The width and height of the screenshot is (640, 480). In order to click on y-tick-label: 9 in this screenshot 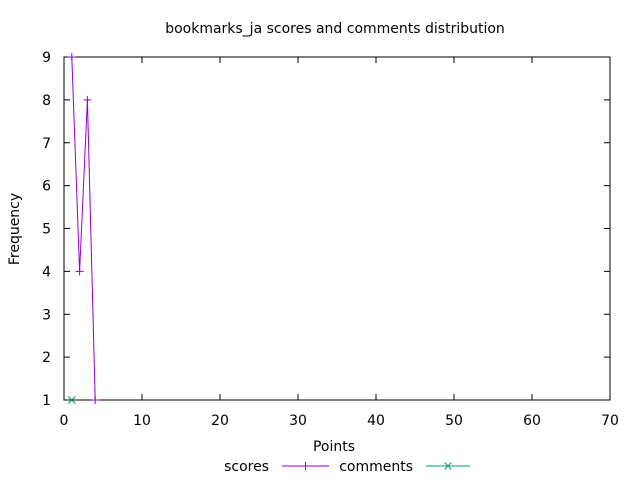, I will do `click(46, 58)`.